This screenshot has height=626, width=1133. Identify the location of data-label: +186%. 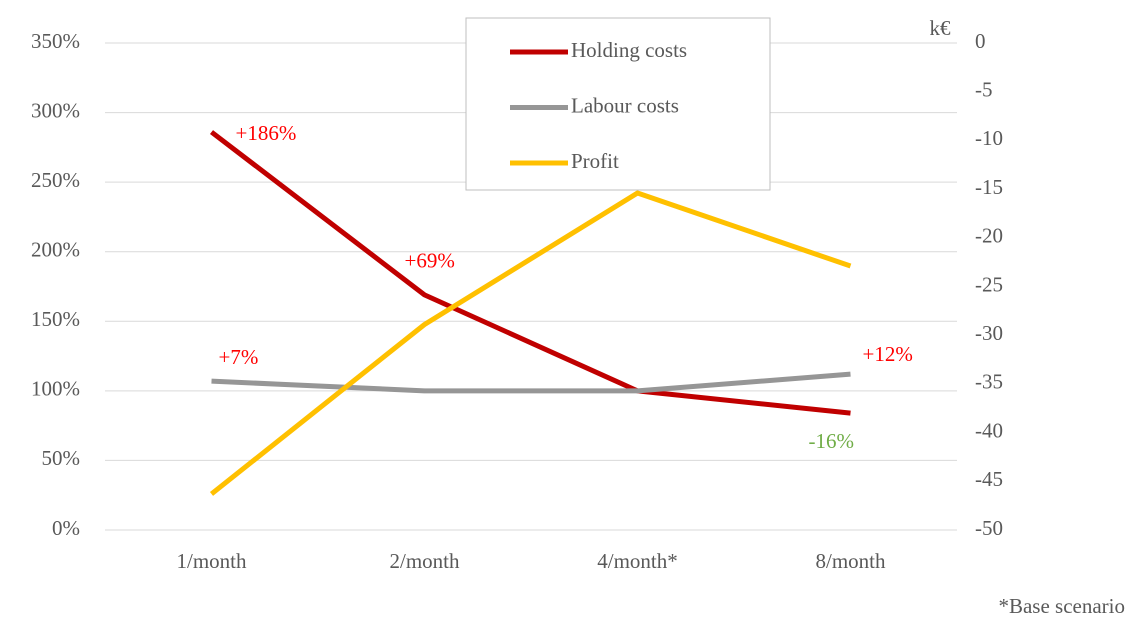
(266, 133).